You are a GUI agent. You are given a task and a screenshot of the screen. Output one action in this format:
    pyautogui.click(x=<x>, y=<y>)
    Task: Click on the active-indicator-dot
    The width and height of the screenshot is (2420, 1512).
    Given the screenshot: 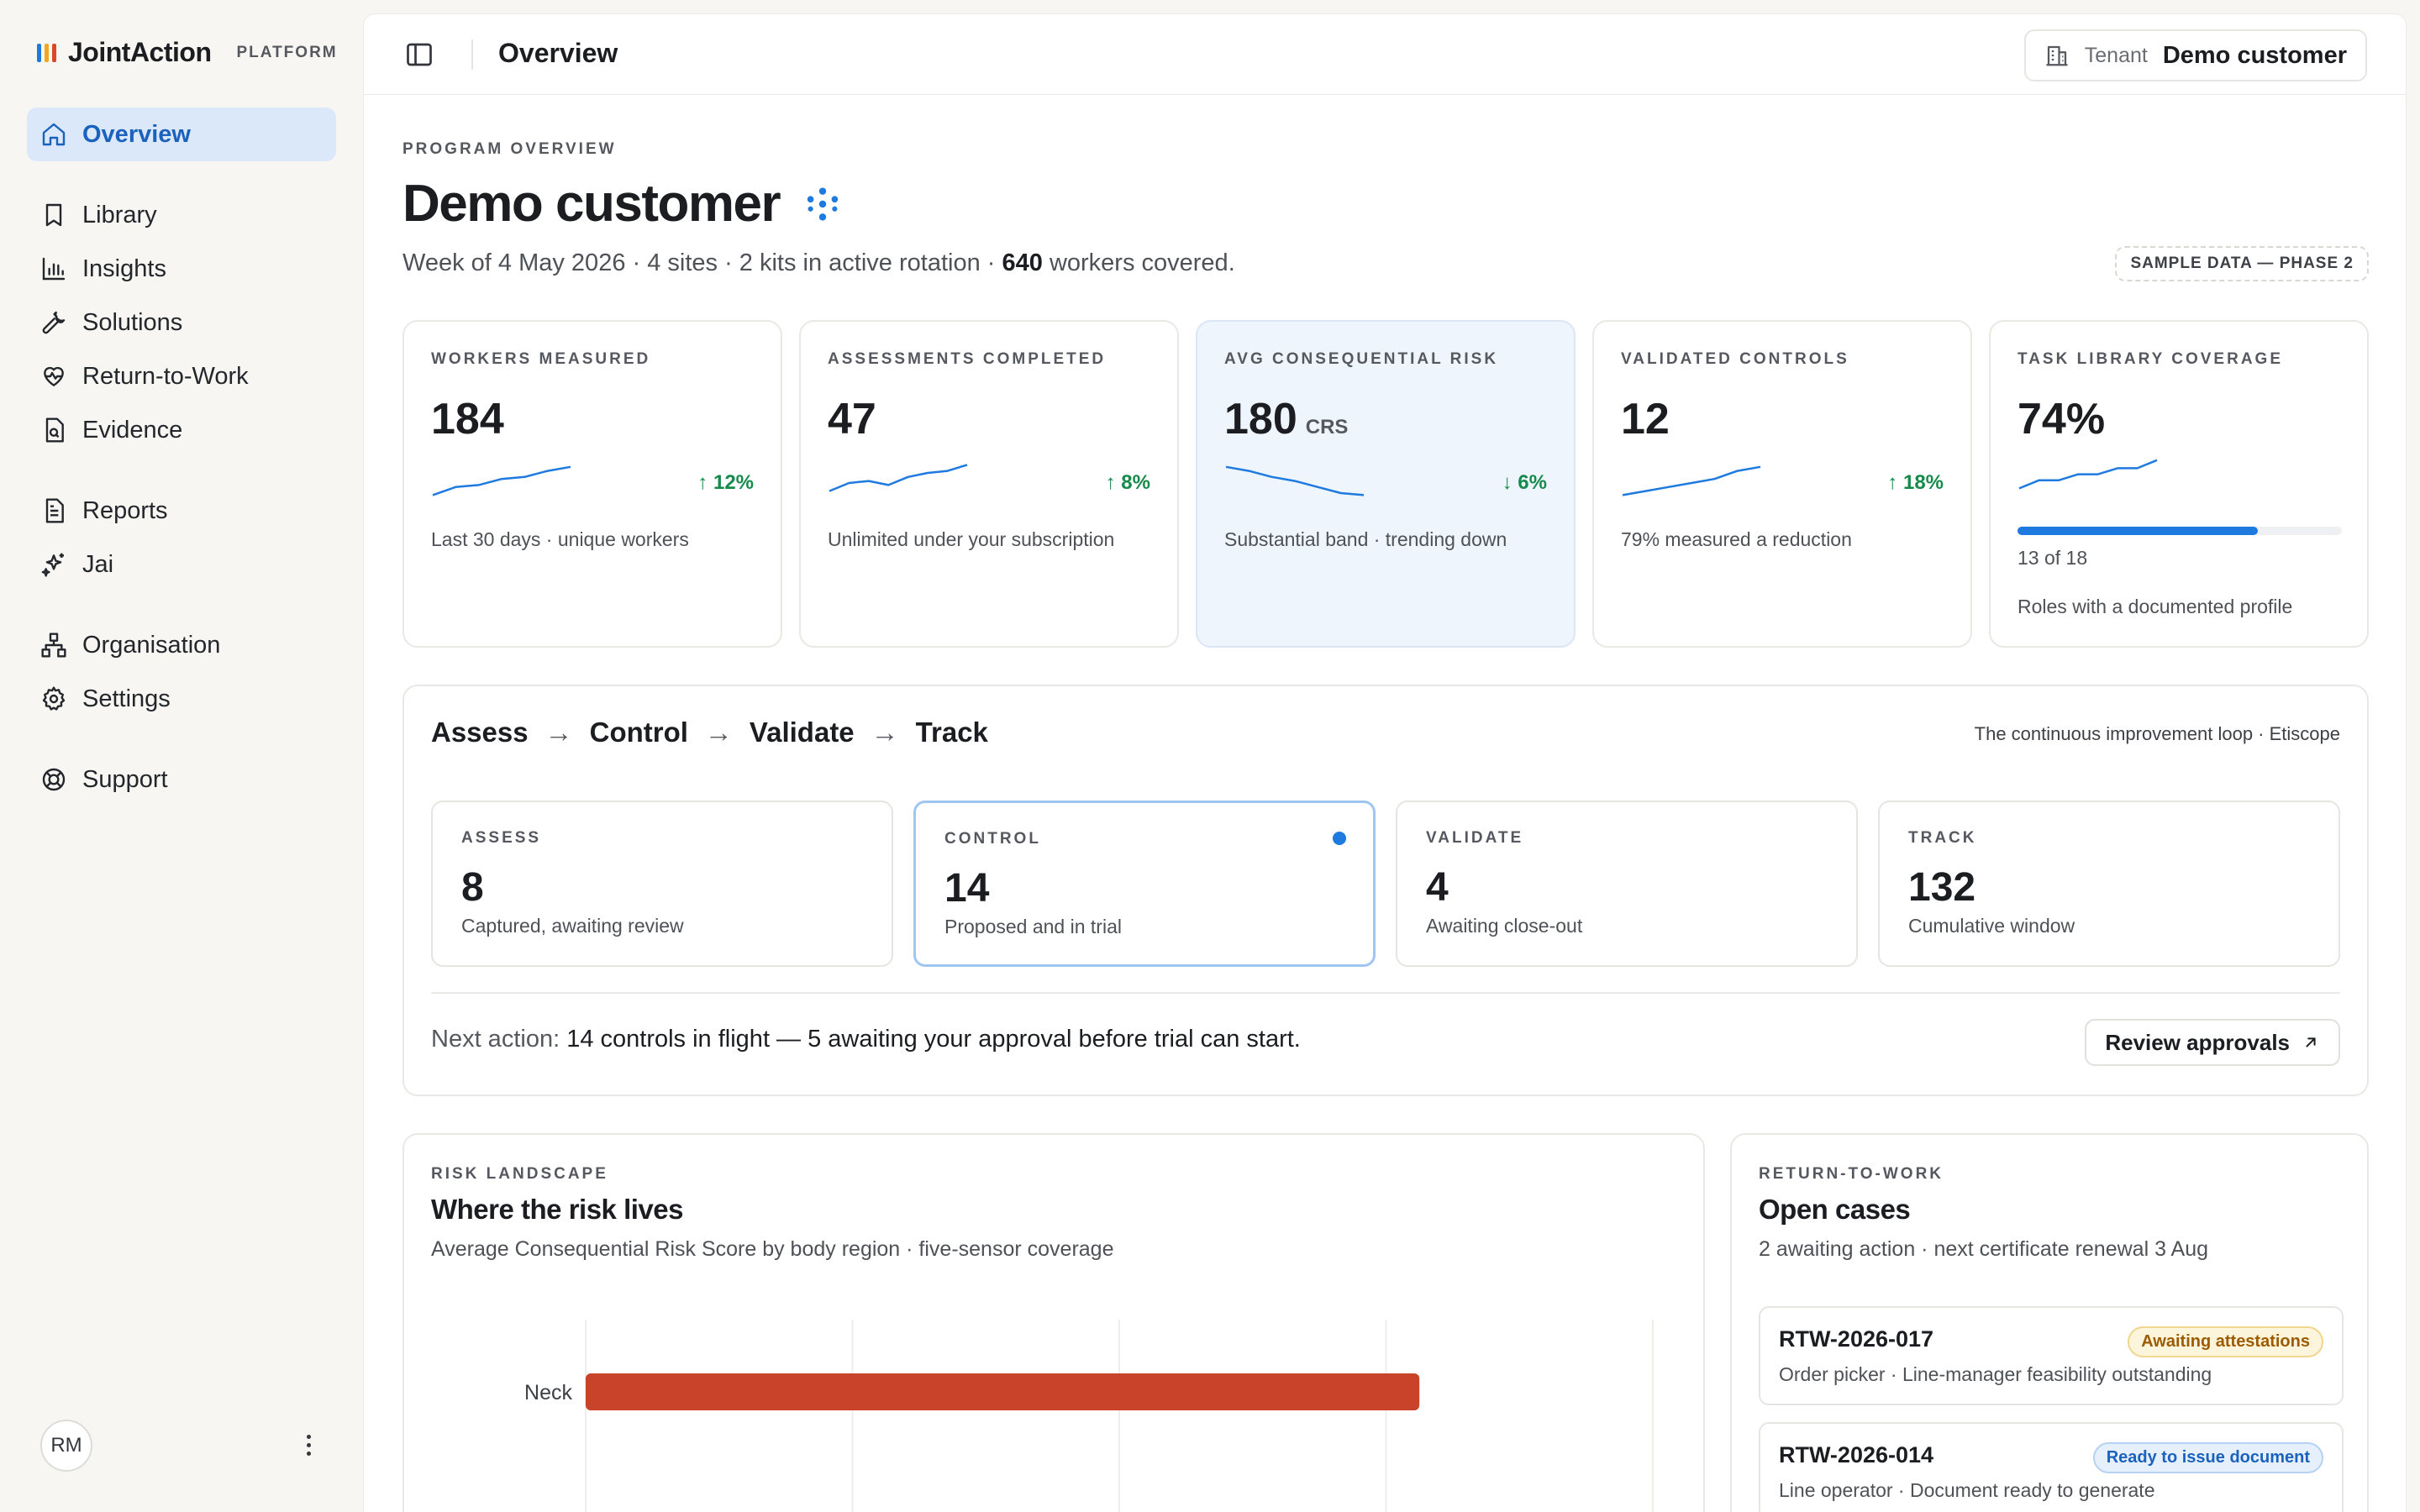 What is the action you would take?
    pyautogui.click(x=1339, y=838)
    